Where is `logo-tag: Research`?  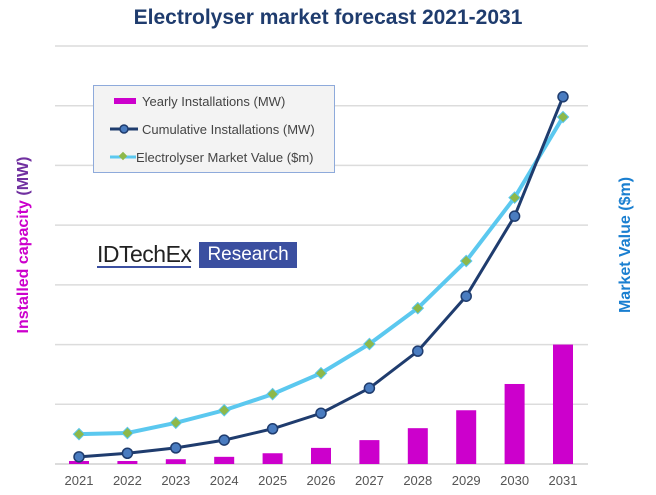 logo-tag: Research is located at coordinates (248, 255).